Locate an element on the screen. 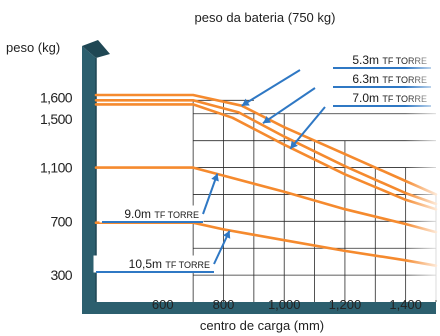 This screenshot has height=336, width=440. x-tick-label: 600 is located at coordinates (163, 304).